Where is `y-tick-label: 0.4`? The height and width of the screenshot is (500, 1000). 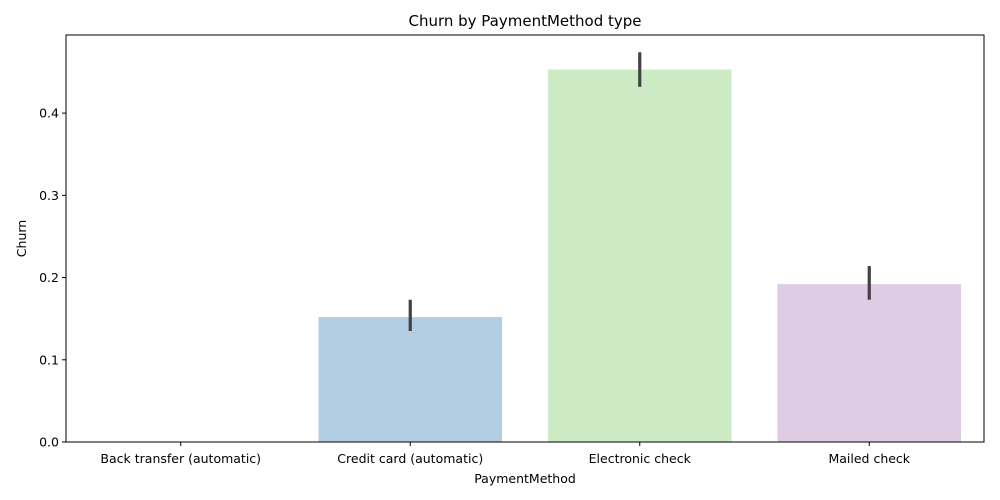
y-tick-label: 0.4 is located at coordinates (49, 113).